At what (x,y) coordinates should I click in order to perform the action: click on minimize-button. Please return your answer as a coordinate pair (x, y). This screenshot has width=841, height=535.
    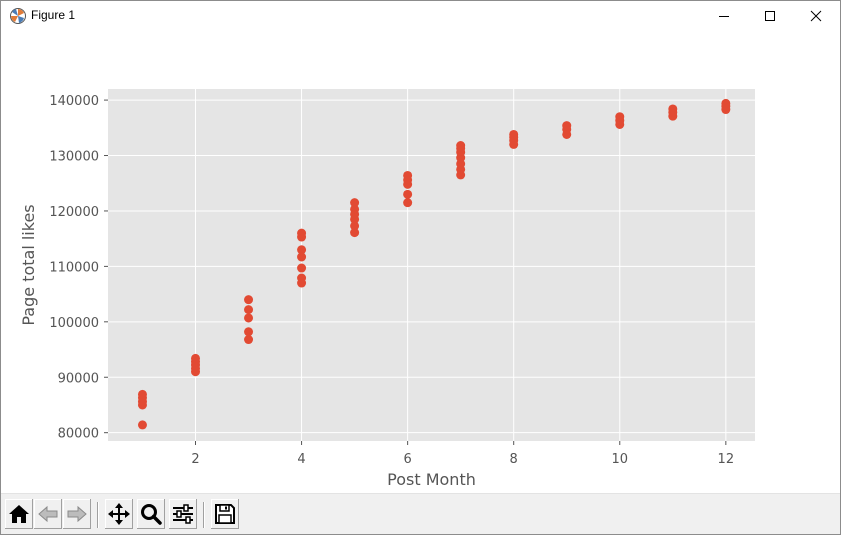
    Looking at the image, I should click on (724, 16).